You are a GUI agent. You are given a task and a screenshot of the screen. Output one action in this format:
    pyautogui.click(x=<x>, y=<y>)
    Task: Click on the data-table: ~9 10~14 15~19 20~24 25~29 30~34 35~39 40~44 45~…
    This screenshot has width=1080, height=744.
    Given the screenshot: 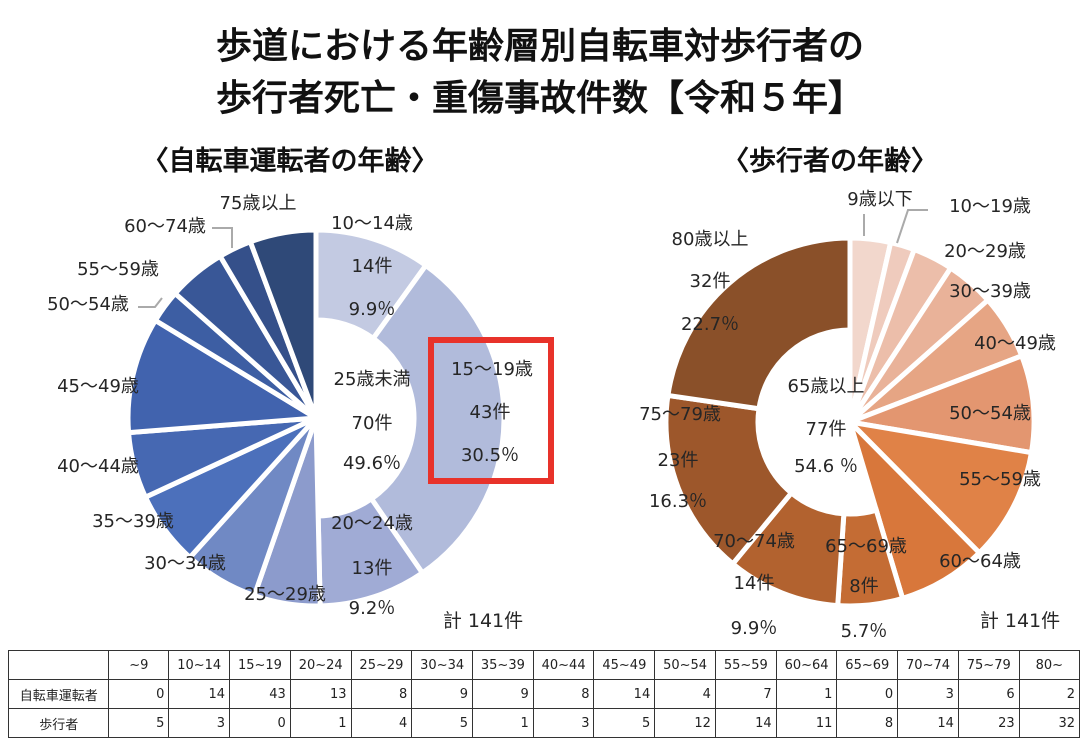 What is the action you would take?
    pyautogui.click(x=543, y=694)
    